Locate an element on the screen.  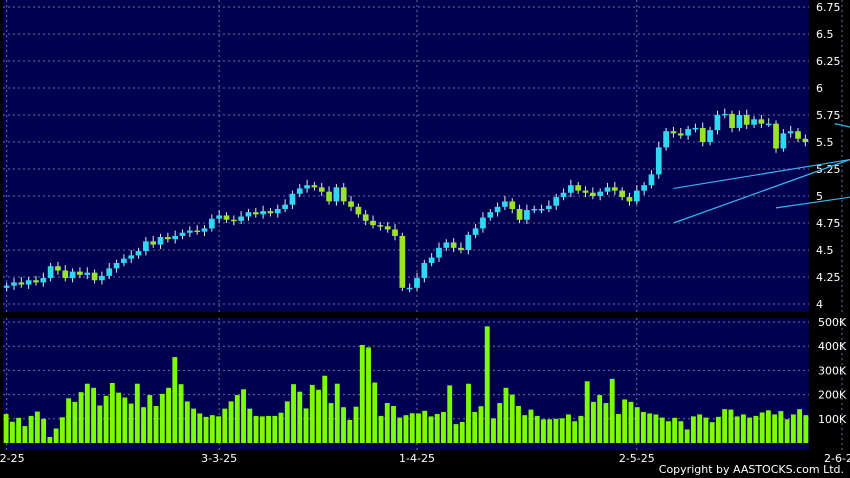
price-tick-label: 4.25 is located at coordinates (828, 277).